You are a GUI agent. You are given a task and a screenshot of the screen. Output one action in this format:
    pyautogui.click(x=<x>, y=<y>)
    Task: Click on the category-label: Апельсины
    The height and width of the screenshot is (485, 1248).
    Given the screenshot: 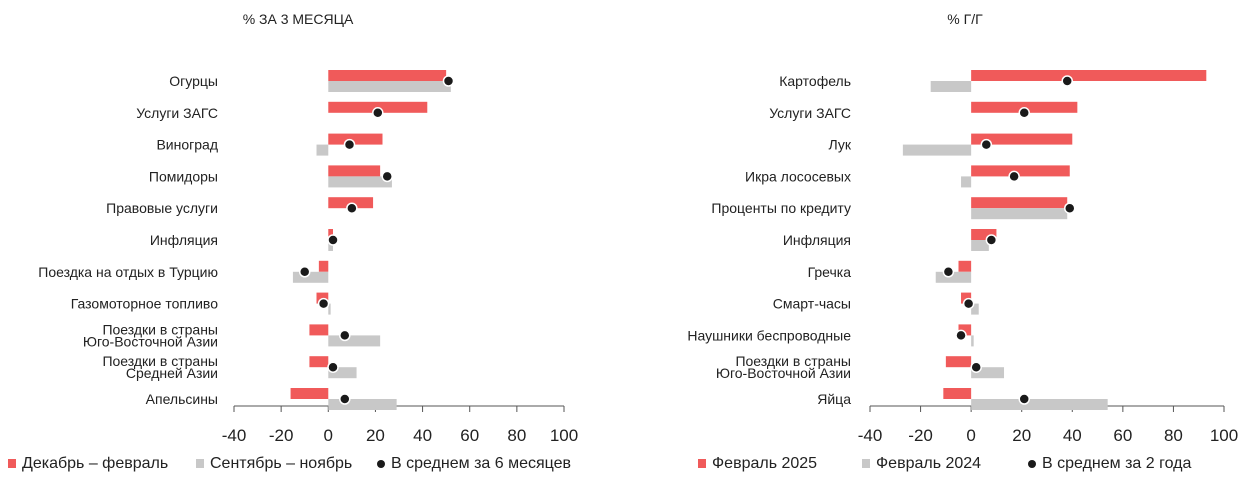 What is the action you would take?
    pyautogui.click(x=182, y=399)
    